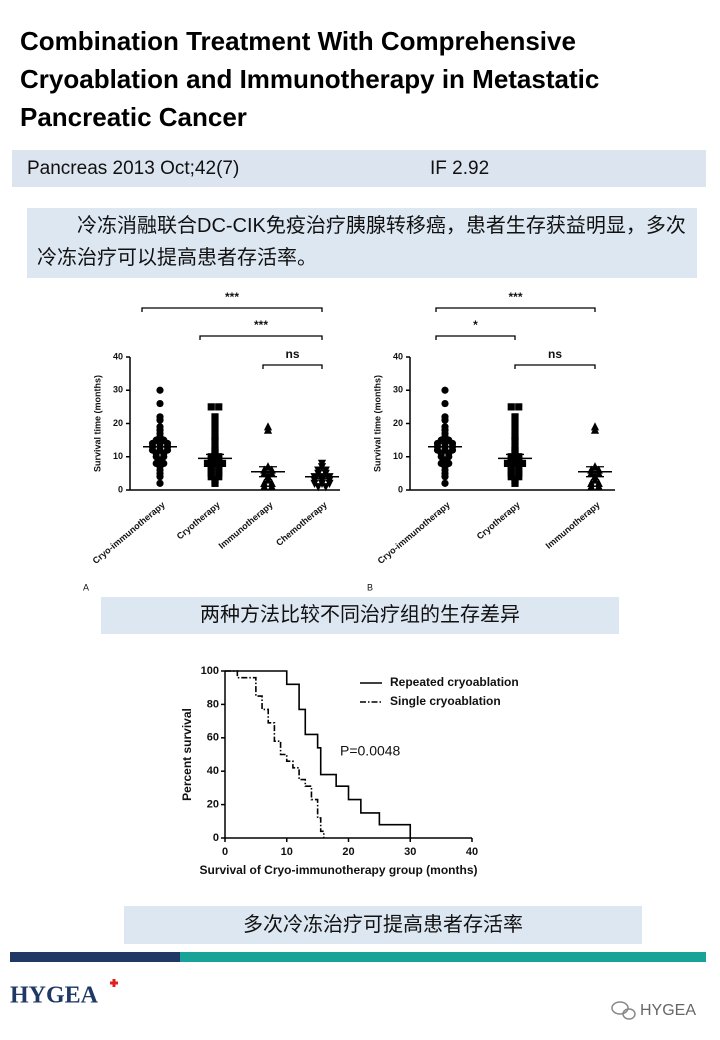 This screenshot has height=1040, width=720. Describe the element at coordinates (460, 168) in the screenshot. I see `impact-factor: IF 2.92` at that location.